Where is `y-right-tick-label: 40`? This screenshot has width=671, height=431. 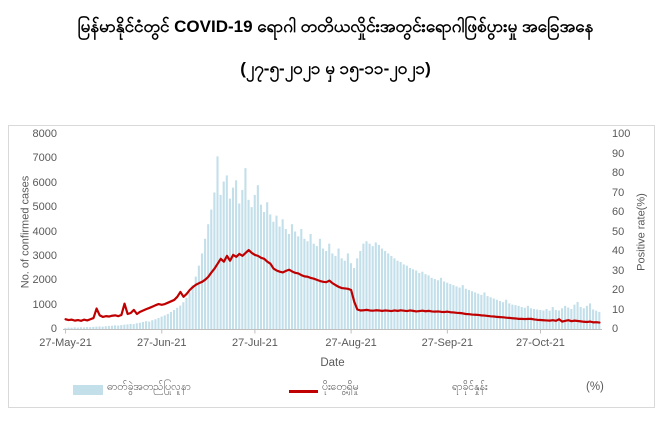 y-right-tick-label: 40 is located at coordinates (618, 251).